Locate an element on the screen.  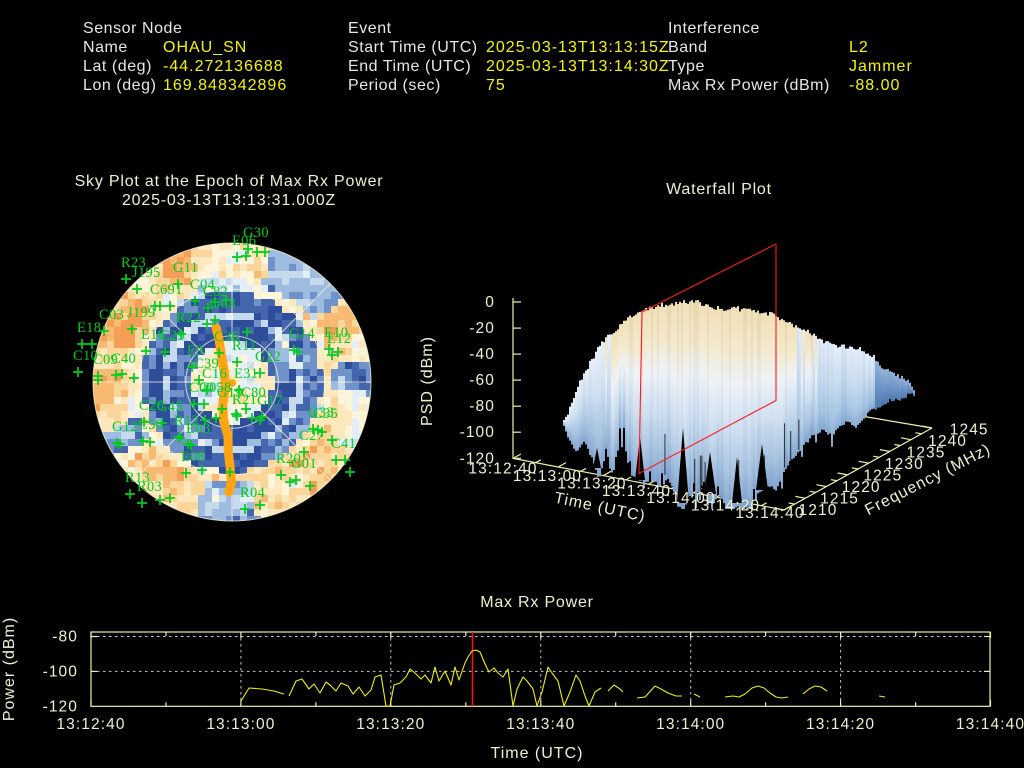
svg-text: E9 is located at coordinates (195, 351).